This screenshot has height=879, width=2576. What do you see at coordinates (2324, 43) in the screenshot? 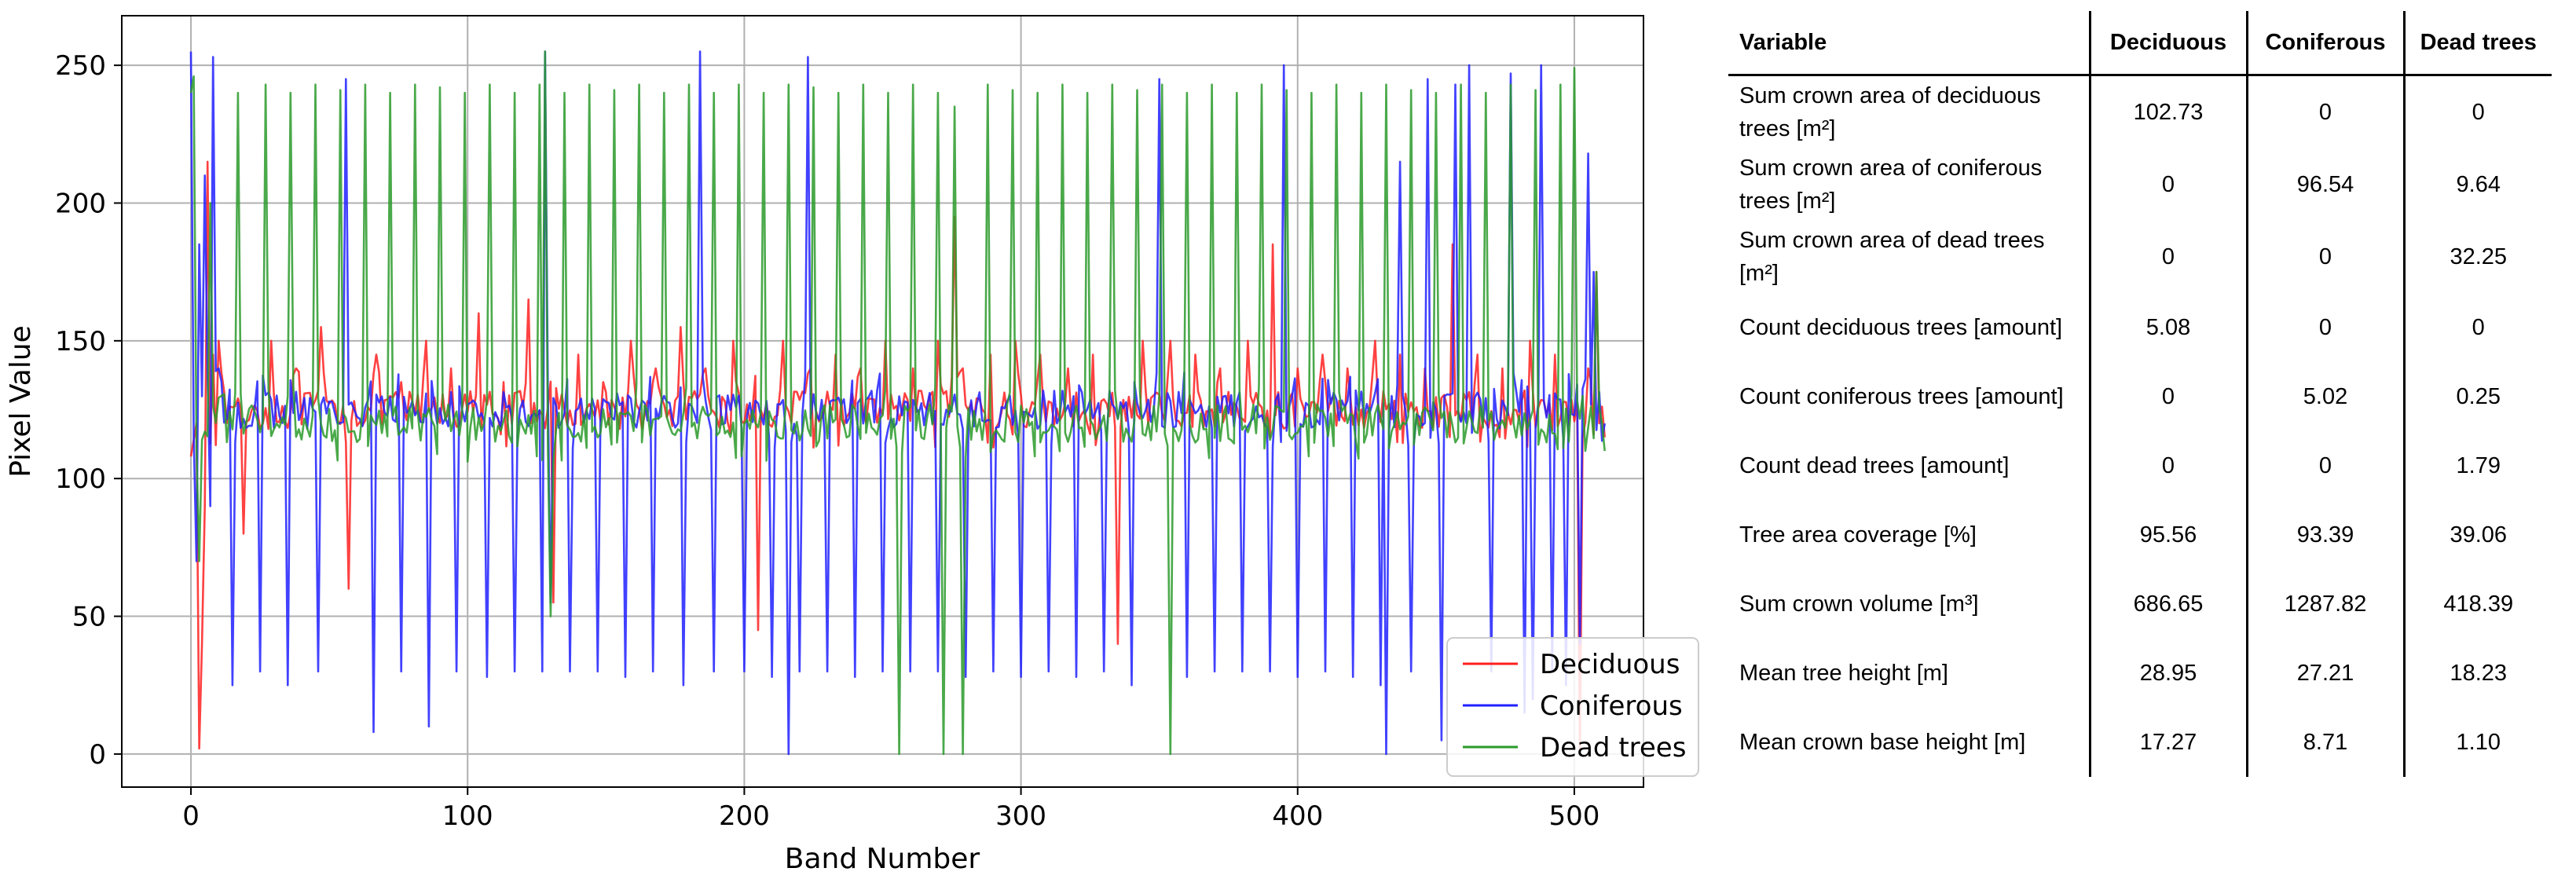
I see `header-coniferous: Coniferous` at bounding box center [2324, 43].